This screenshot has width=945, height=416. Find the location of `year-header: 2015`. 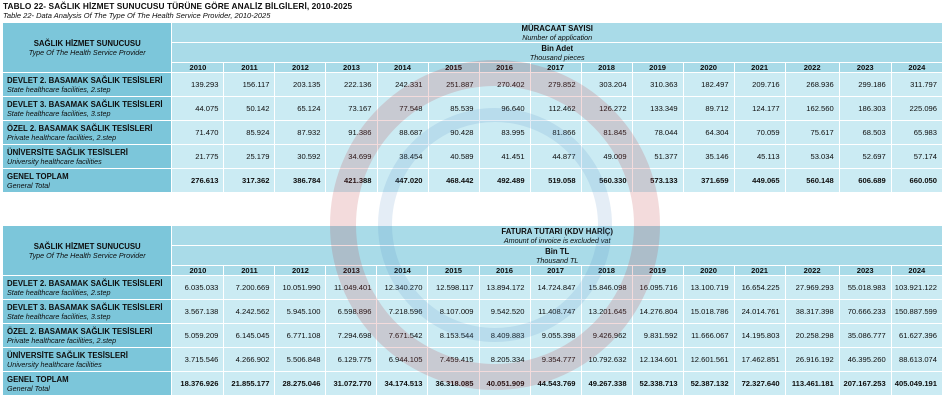

year-header: 2015 is located at coordinates (453, 67).